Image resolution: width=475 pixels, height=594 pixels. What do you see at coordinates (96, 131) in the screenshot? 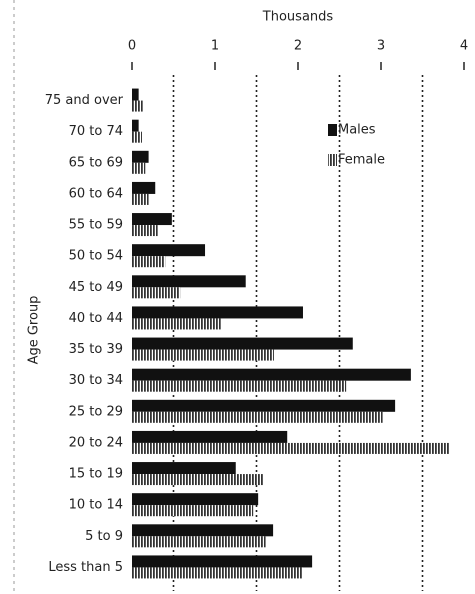
I see `y-tick-label: 70 to 74` at bounding box center [96, 131].